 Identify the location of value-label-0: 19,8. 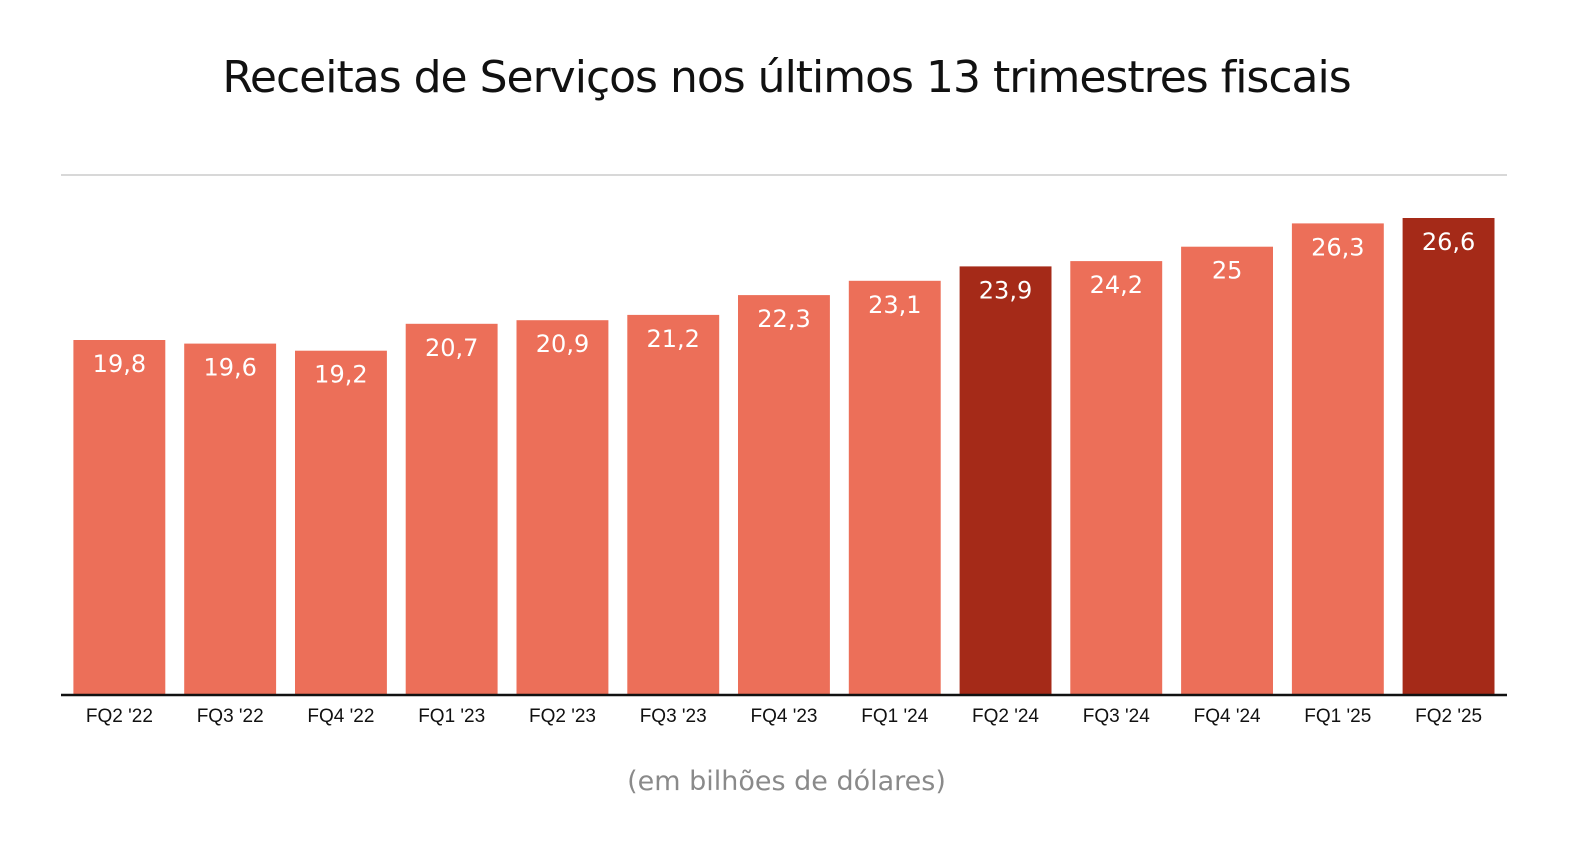
(119, 364).